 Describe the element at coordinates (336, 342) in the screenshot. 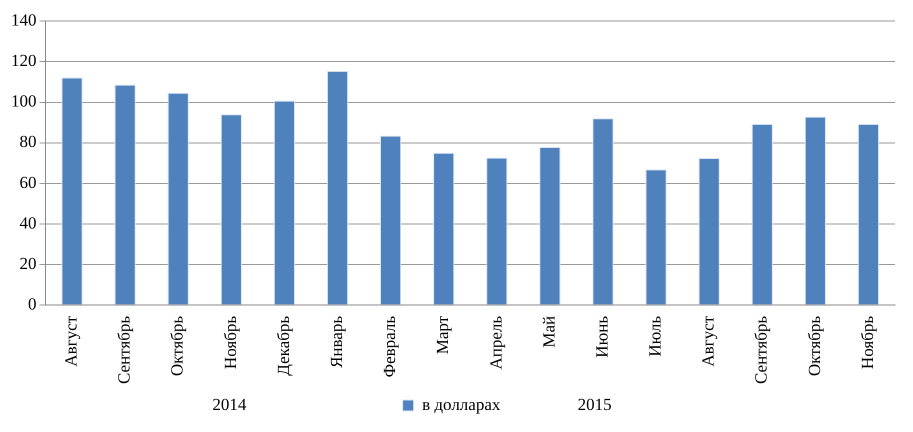

I see `x-tick-label: Январь` at that location.